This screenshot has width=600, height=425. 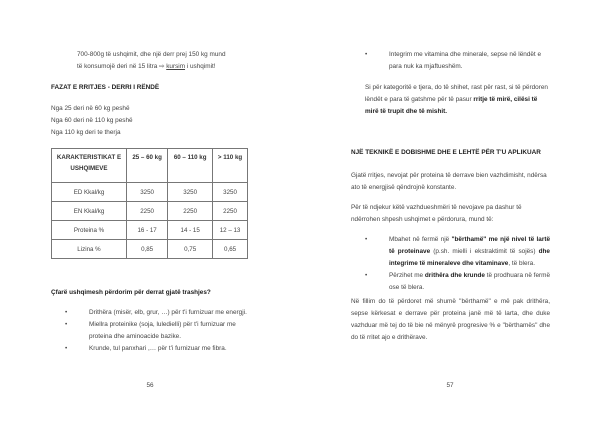 I want to click on table-row: EN Kkal/kg 2250 2250 2250, so click(x=149, y=211).